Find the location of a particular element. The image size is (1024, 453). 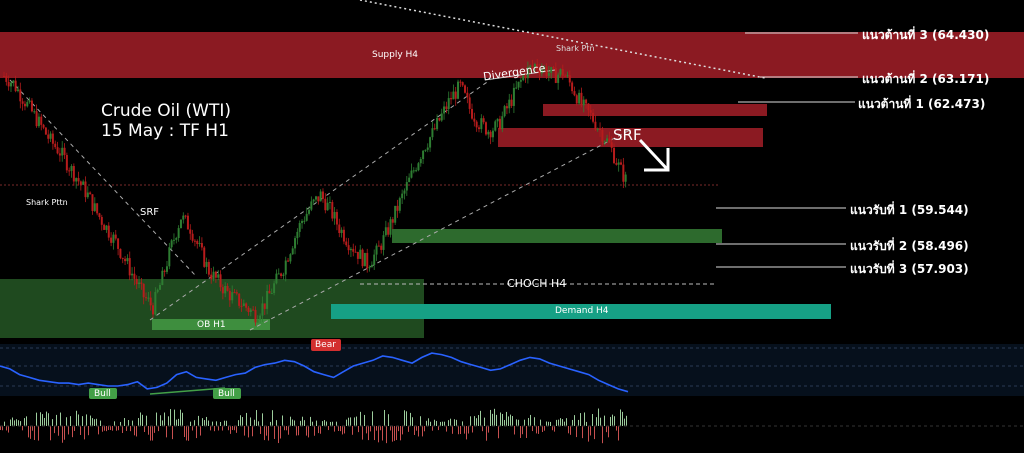

rsi-line is located at coordinates (314, 372).